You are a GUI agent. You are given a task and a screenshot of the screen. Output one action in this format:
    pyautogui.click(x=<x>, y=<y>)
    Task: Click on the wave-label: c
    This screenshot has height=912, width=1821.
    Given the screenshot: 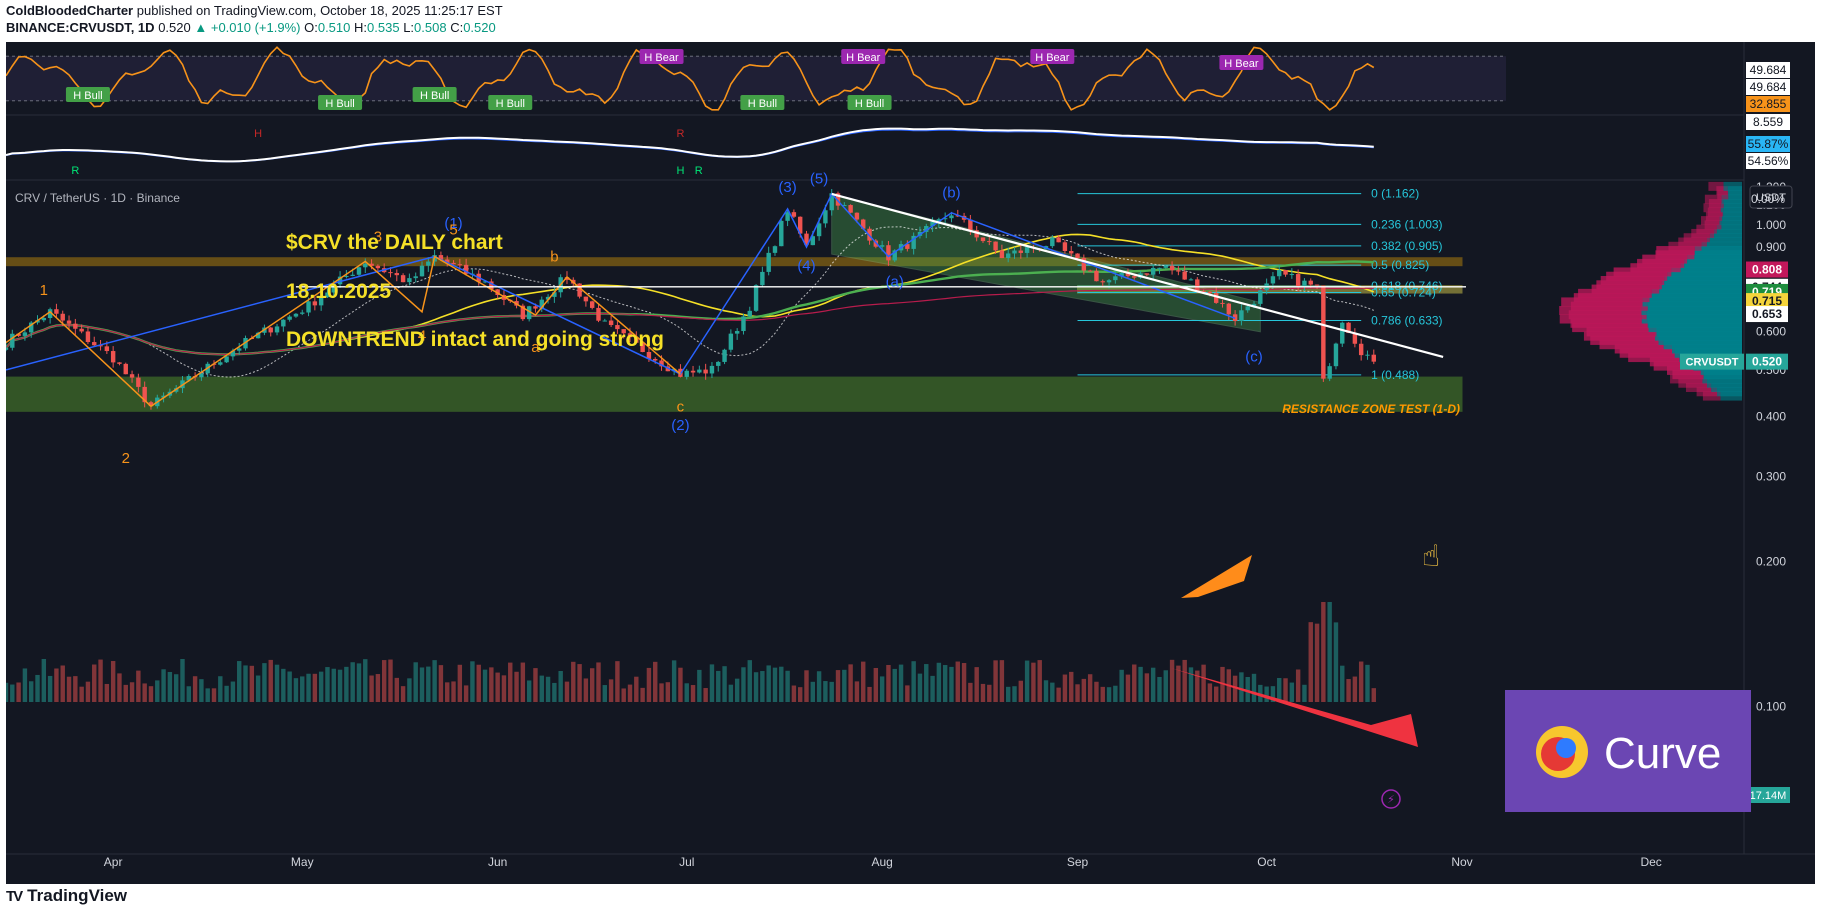 What is the action you would take?
    pyautogui.click(x=681, y=406)
    